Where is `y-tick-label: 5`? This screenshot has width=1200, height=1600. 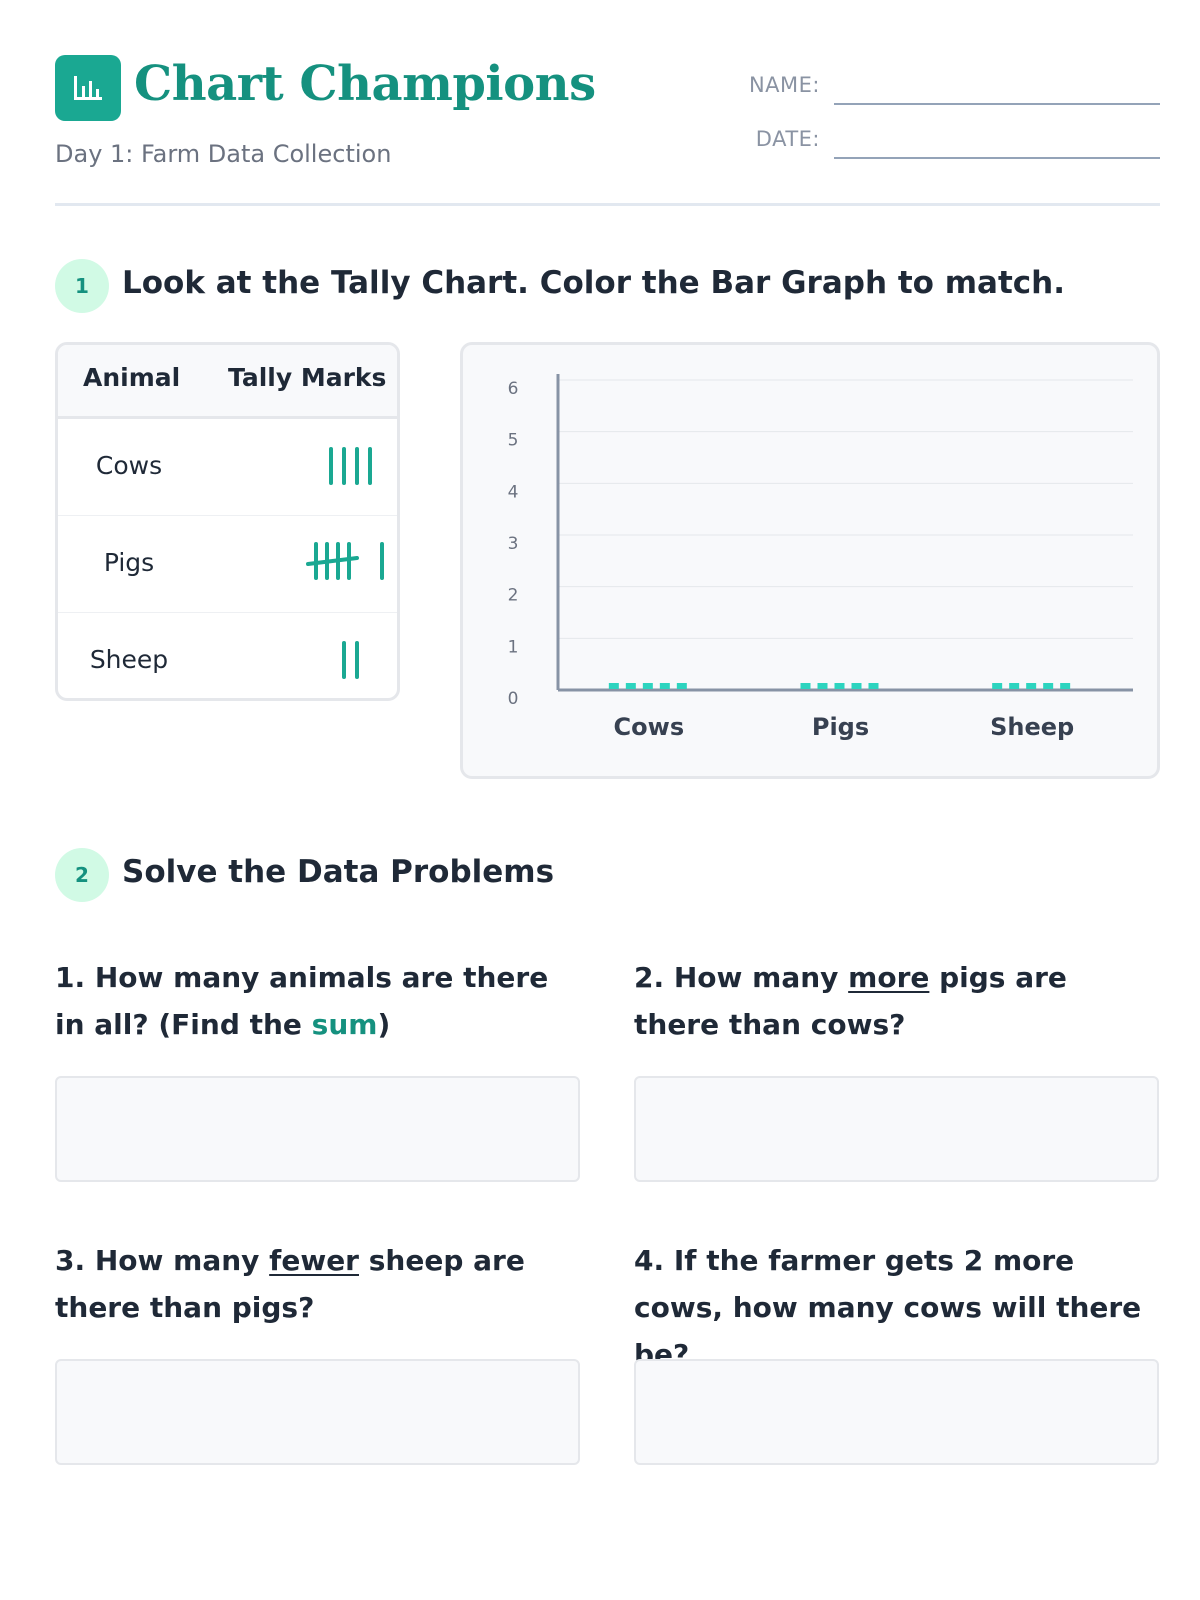
y-tick-label: 5 is located at coordinates (513, 441).